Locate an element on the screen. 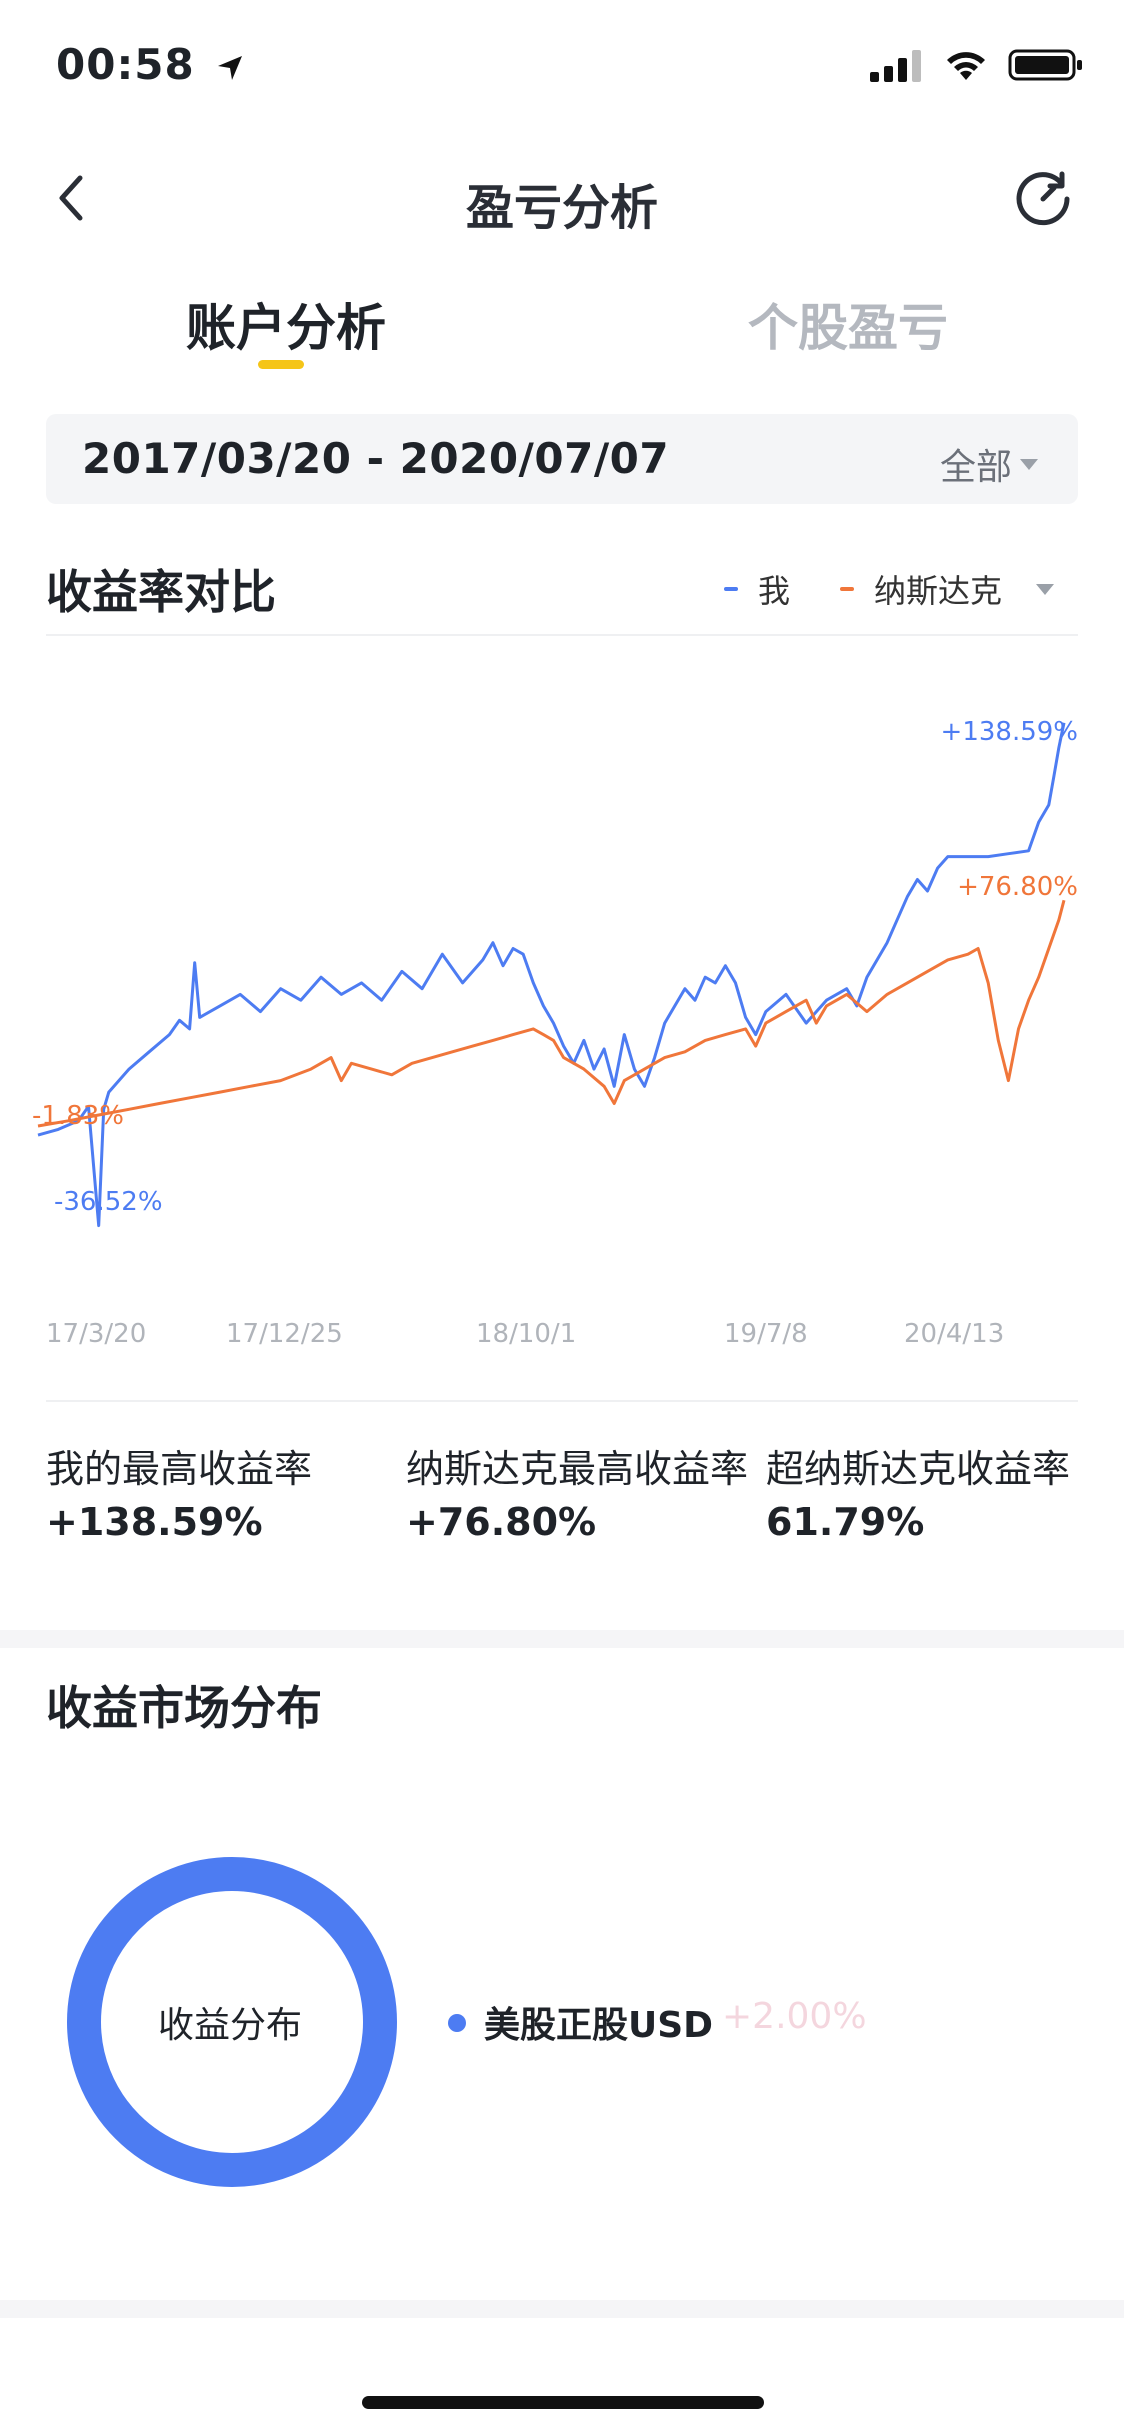 The width and height of the screenshot is (1124, 2435). legend-marker-me is located at coordinates (730, 589).